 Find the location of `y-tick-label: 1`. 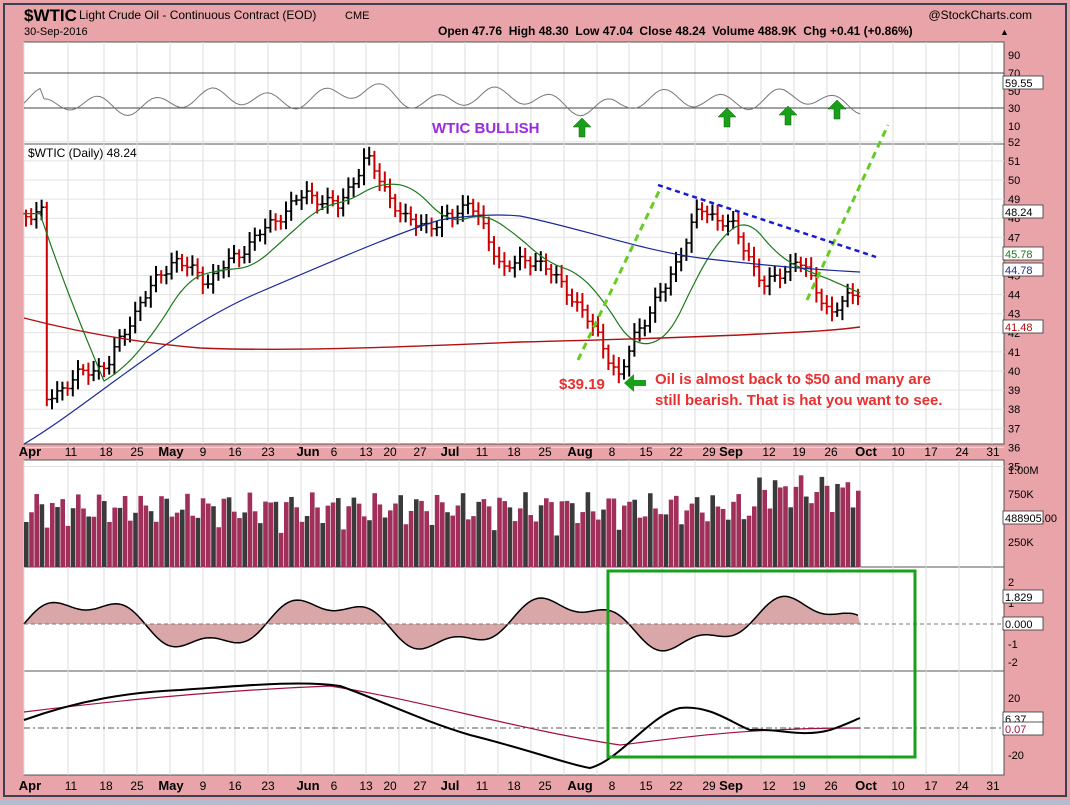

y-tick-label: 1 is located at coordinates (1011, 604).